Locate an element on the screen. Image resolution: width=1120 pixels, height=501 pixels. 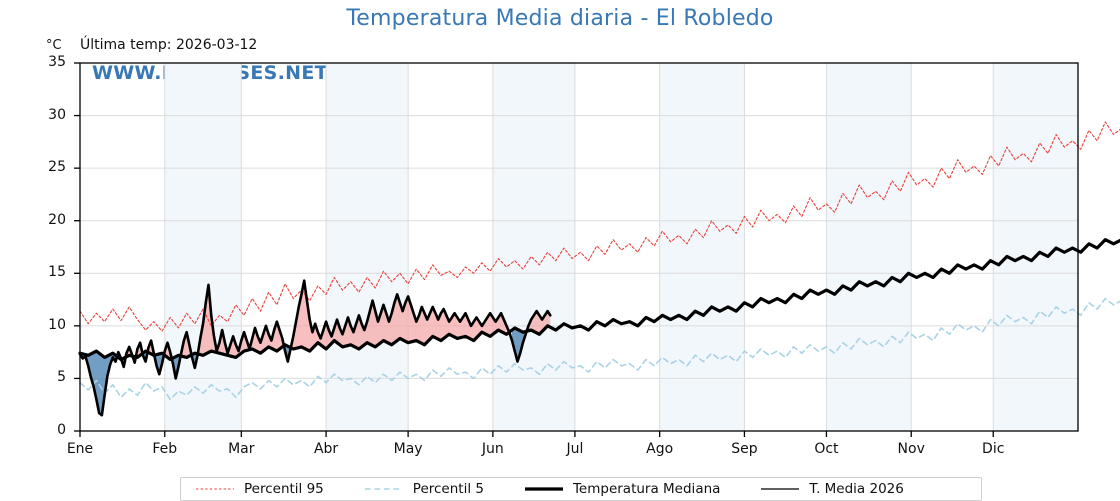
y-tick-label-15: 15 is located at coordinates (57, 272).